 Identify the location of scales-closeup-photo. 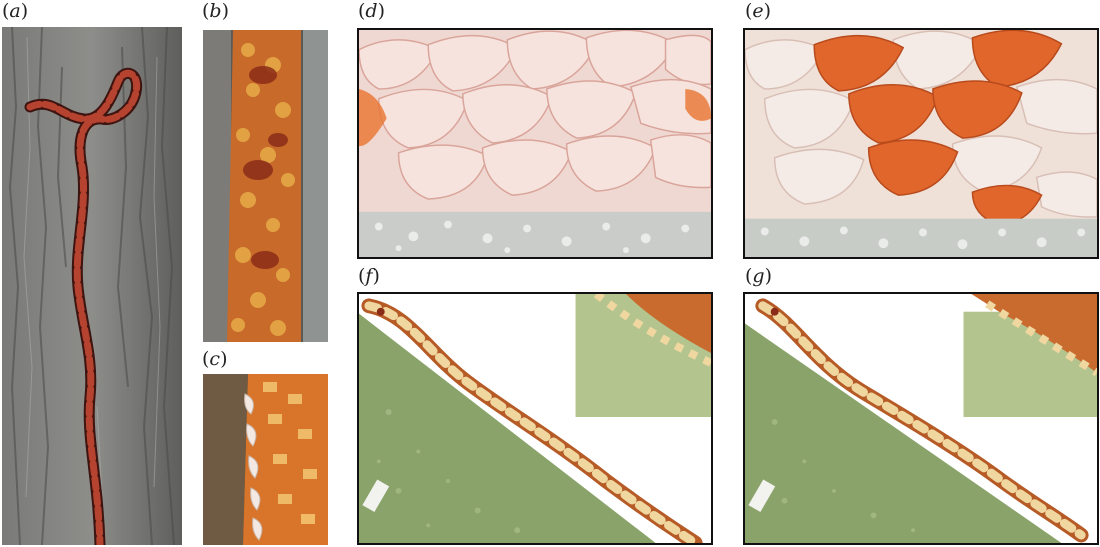
(265, 186).